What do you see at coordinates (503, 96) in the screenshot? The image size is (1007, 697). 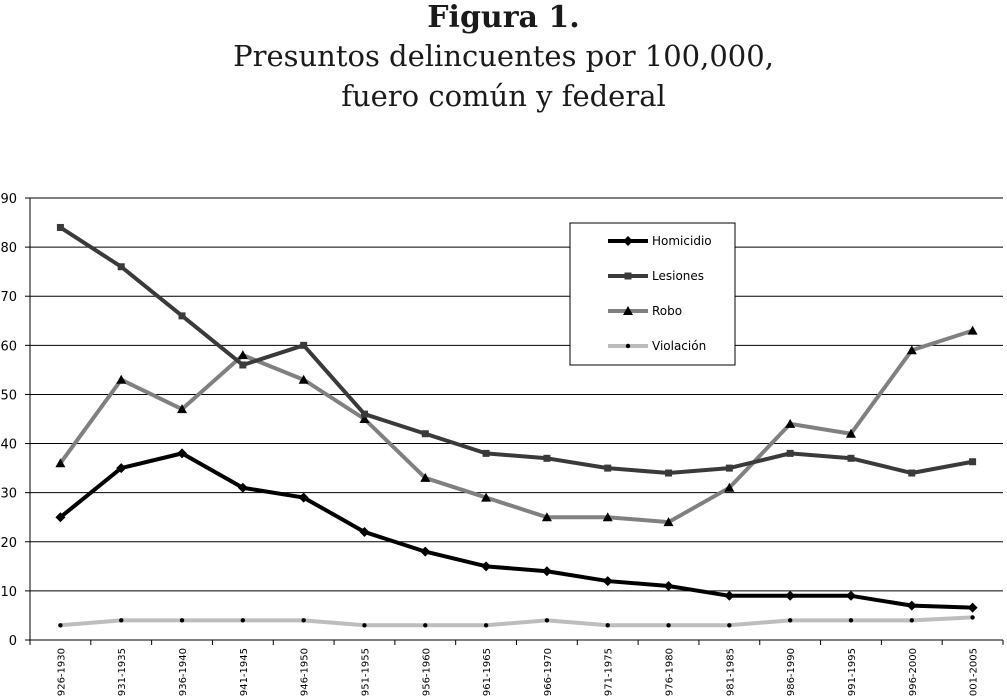 I see `figure-title-line-2: fuero común y federal` at bounding box center [503, 96].